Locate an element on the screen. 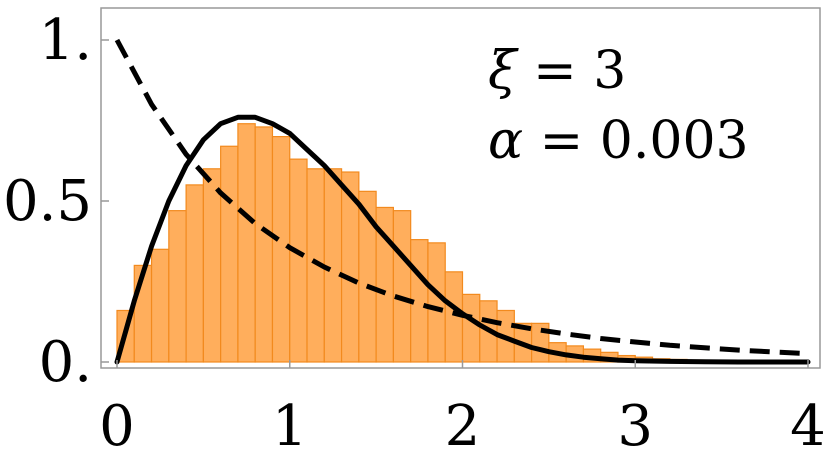 The width and height of the screenshot is (830, 462). annotation-alpha-symbol: α is located at coordinates (505, 141).